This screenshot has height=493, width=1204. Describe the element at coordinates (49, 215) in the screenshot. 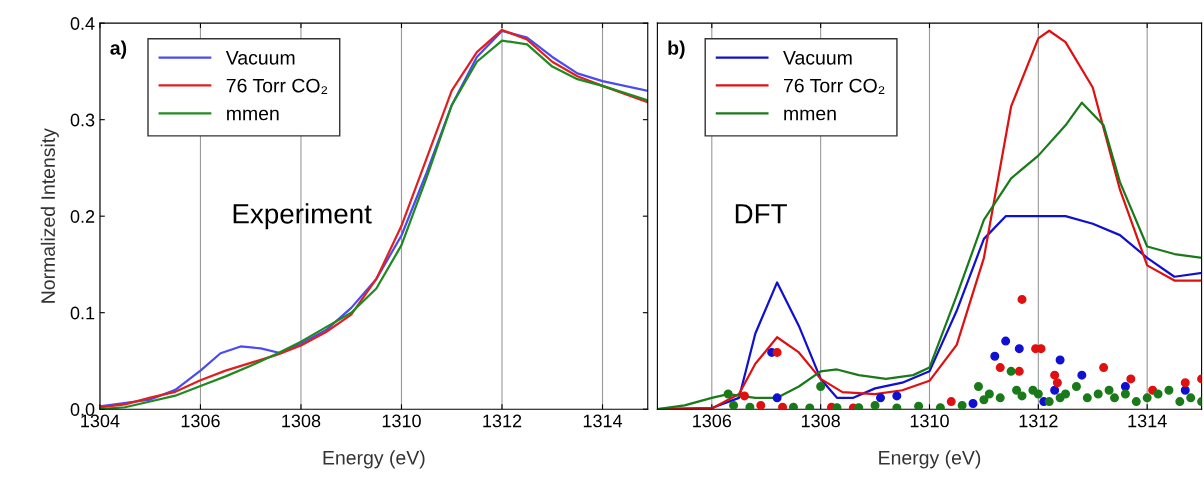

I see `y-axis-title: Normalized Intensity` at that location.